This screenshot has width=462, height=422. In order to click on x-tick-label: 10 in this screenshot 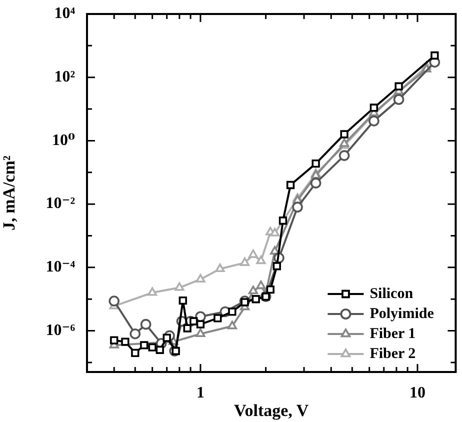, I will do `click(417, 393)`.